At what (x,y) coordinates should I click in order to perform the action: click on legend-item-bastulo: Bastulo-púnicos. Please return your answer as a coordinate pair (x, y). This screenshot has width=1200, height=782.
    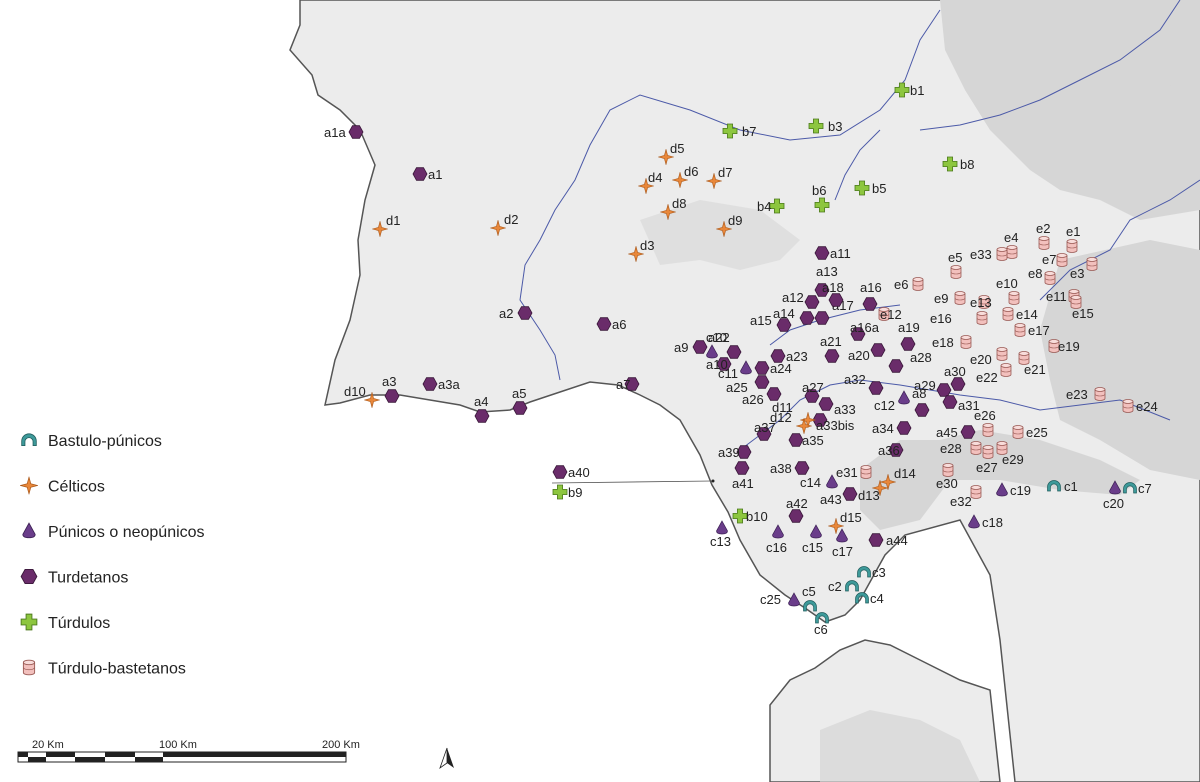
    Looking at the image, I should click on (91, 441).